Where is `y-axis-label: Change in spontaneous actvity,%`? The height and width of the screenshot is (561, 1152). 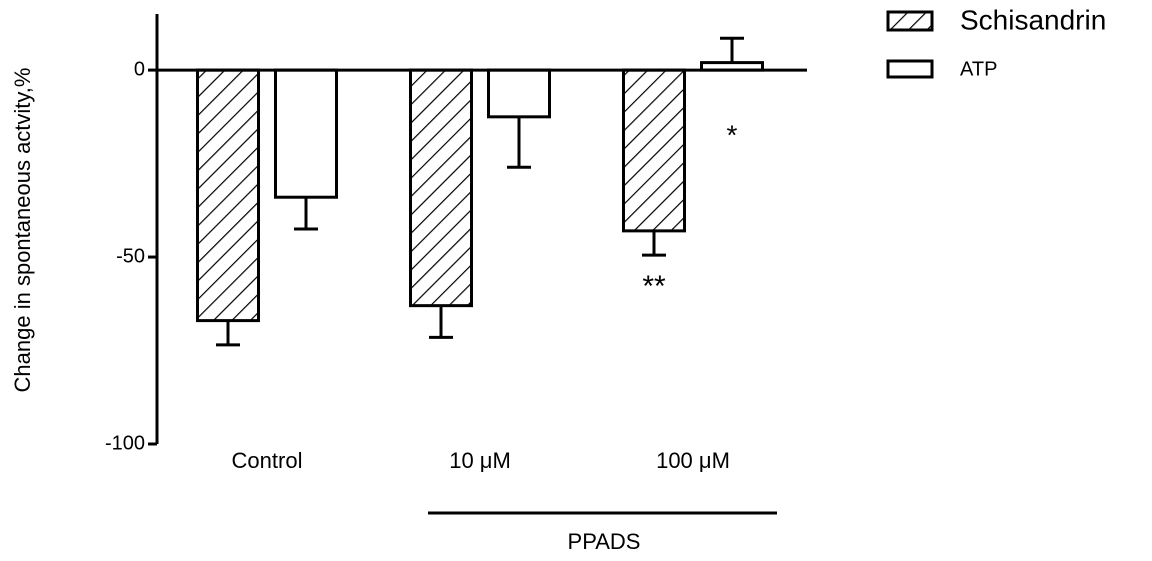
y-axis-label: Change in spontaneous actvity,% is located at coordinates (22, 230).